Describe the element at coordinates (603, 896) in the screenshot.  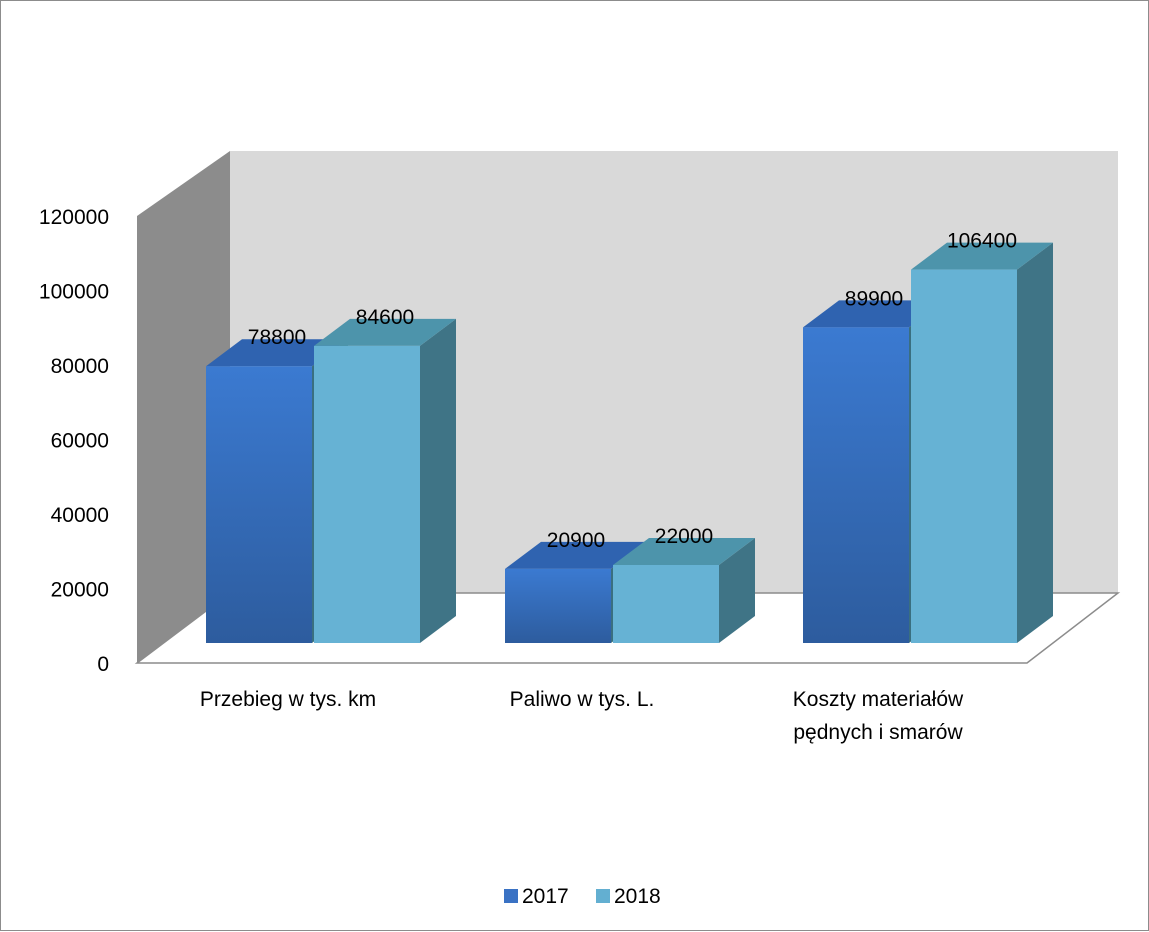
I see `legend-swatch-2018` at that location.